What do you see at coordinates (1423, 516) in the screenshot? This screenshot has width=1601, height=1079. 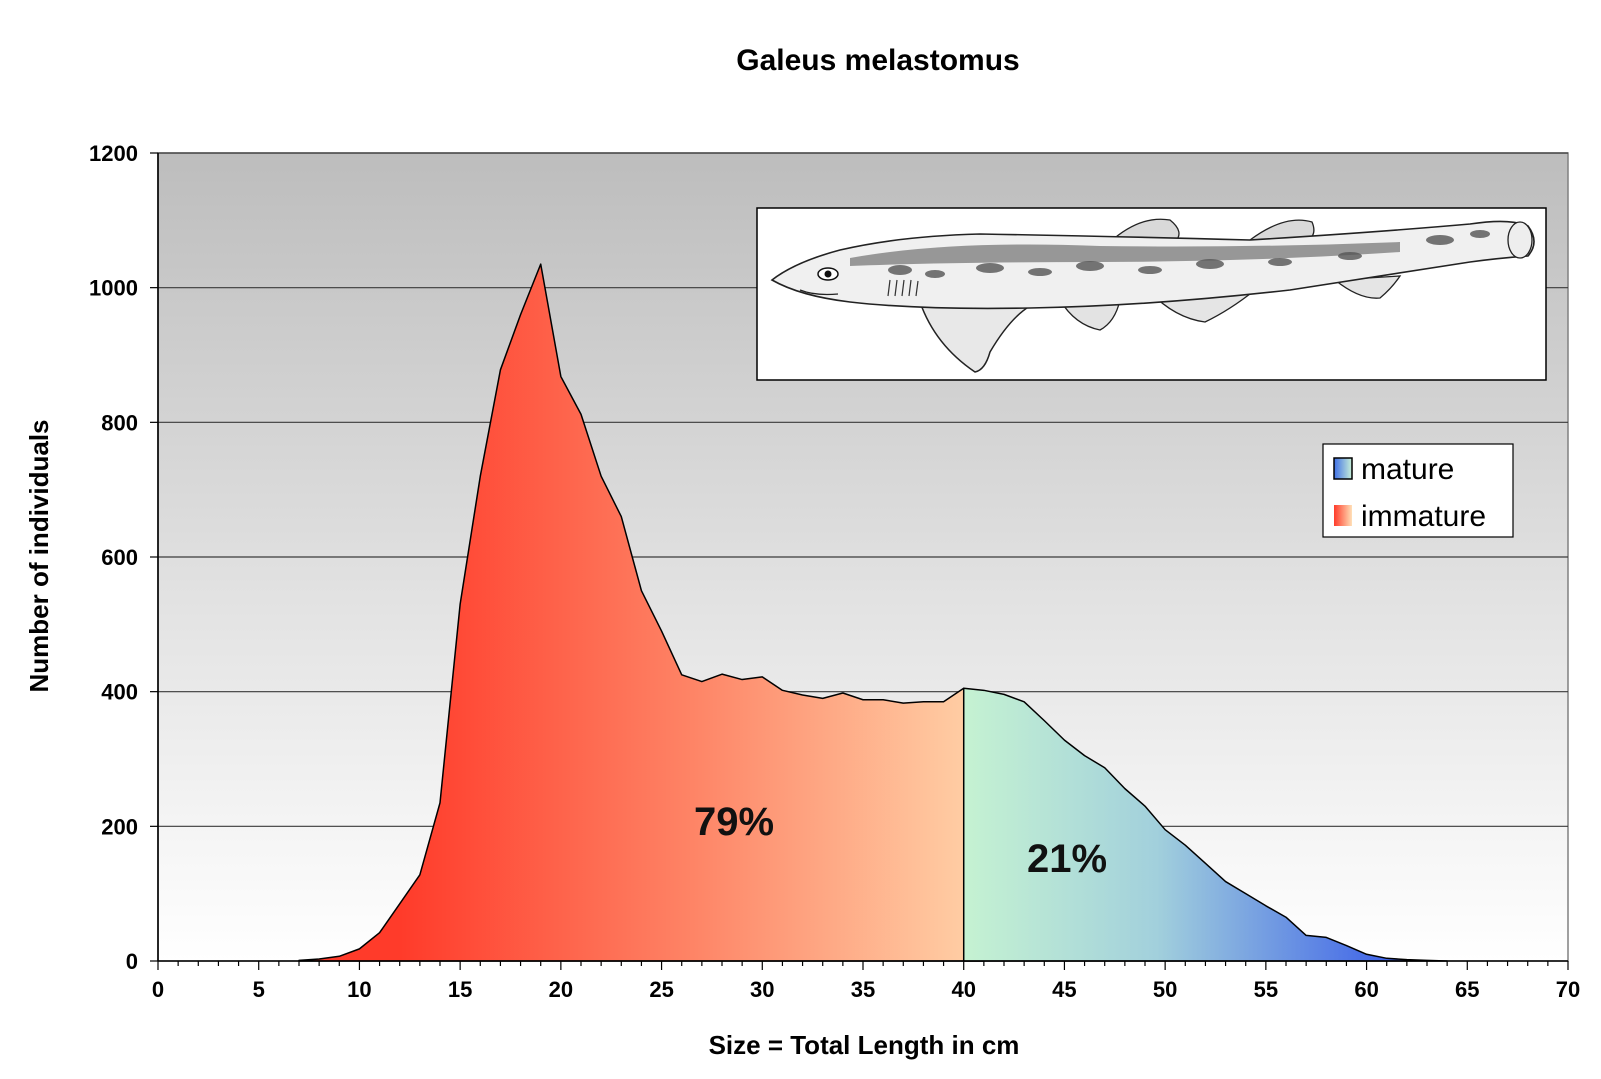 I see `legend-label-immature: immature` at bounding box center [1423, 516].